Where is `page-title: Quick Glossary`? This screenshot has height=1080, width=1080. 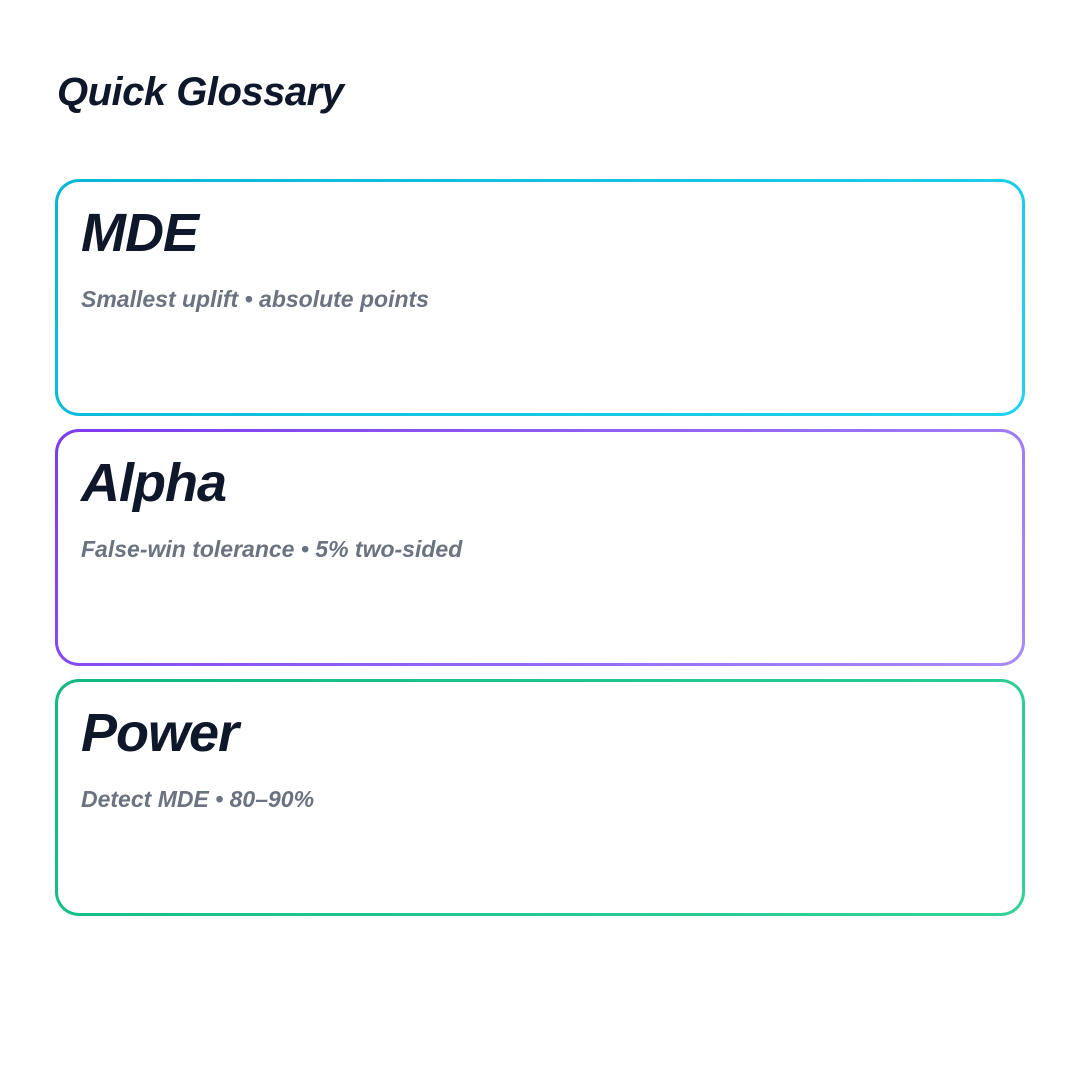 page-title: Quick Glossary is located at coordinates (200, 92).